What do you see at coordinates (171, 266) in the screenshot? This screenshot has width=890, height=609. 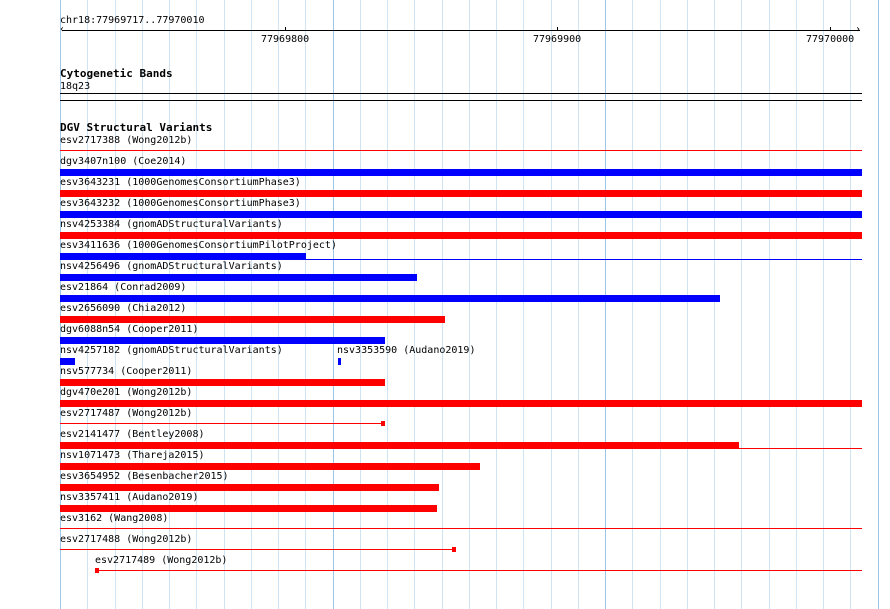 I see `variant-label: nsv4256496 (gnomADStructuralVariants)` at bounding box center [171, 266].